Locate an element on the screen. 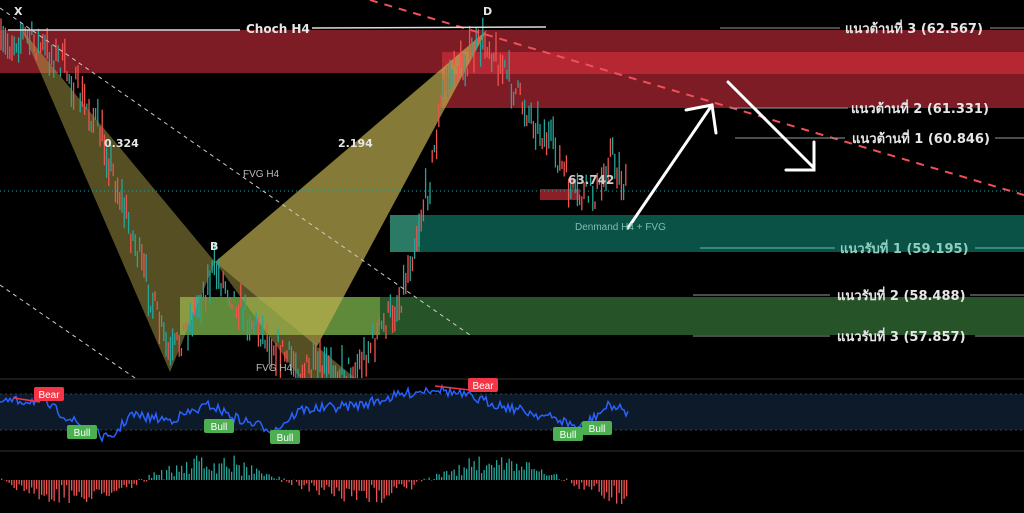 This screenshot has height=513, width=1024. fvg-label-top: FVG H4 is located at coordinates (261, 174).